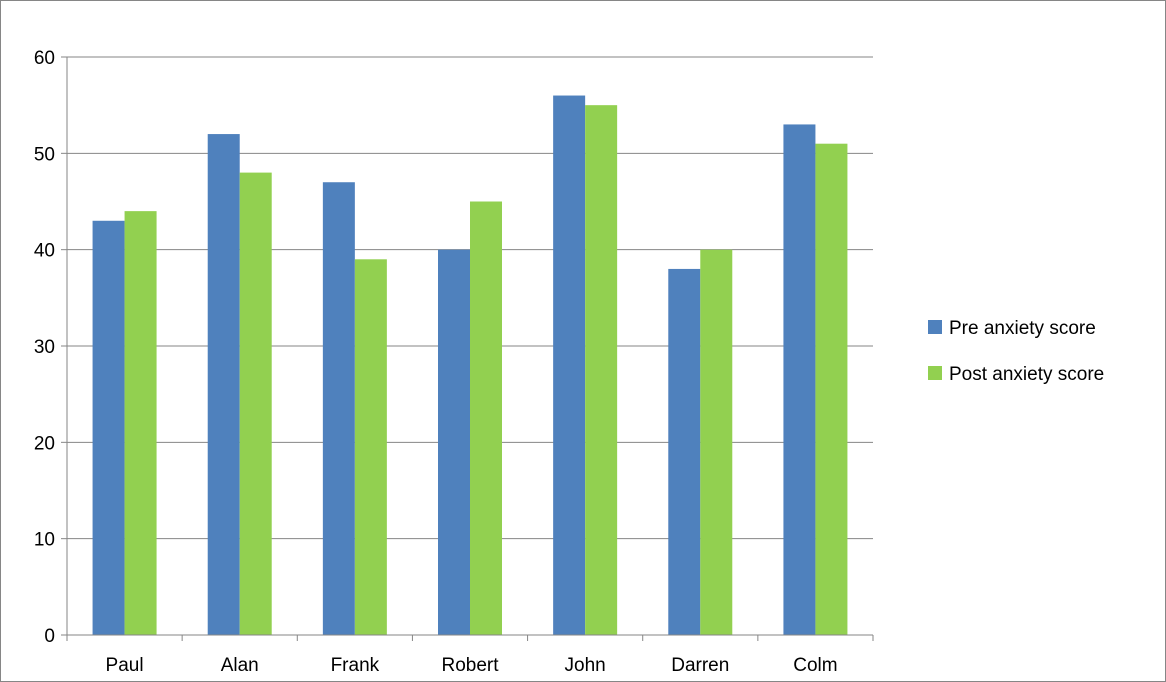 Image resolution: width=1166 pixels, height=682 pixels. What do you see at coordinates (44, 58) in the screenshot?
I see `y-tick-label: 60` at bounding box center [44, 58].